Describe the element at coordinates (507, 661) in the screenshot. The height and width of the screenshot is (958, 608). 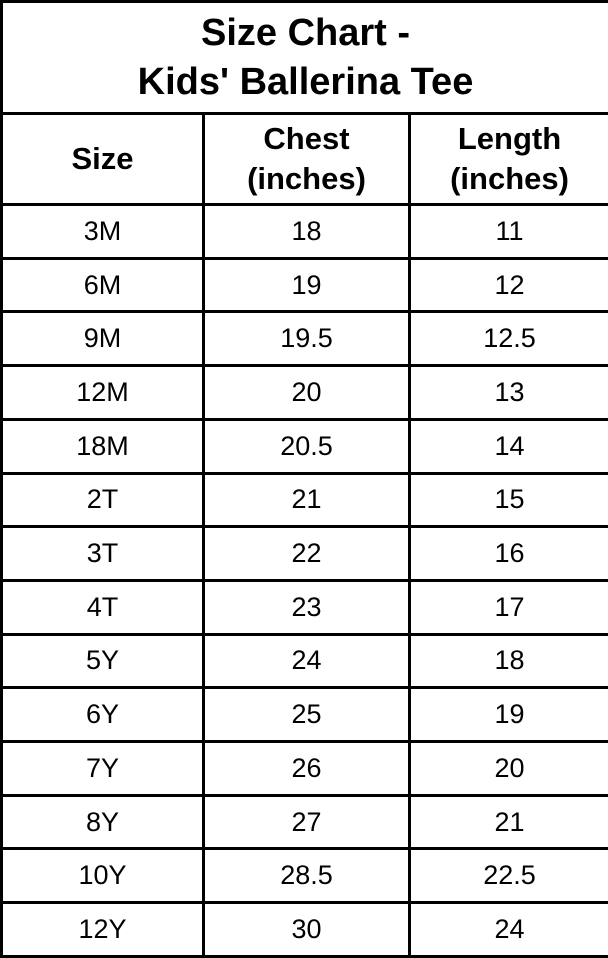
I see `length-value: 18` at that location.